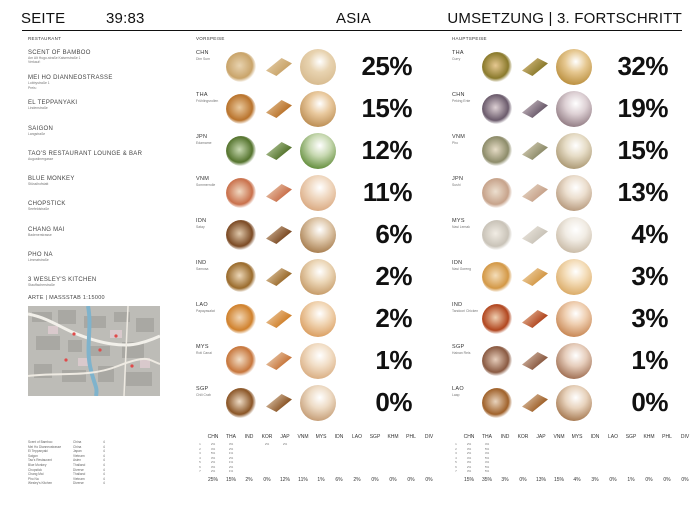 The height and width of the screenshot is (511, 700). What do you see at coordinates (461, 227) in the screenshot?
I see `dish-name: Nasi Lemak` at bounding box center [461, 227].